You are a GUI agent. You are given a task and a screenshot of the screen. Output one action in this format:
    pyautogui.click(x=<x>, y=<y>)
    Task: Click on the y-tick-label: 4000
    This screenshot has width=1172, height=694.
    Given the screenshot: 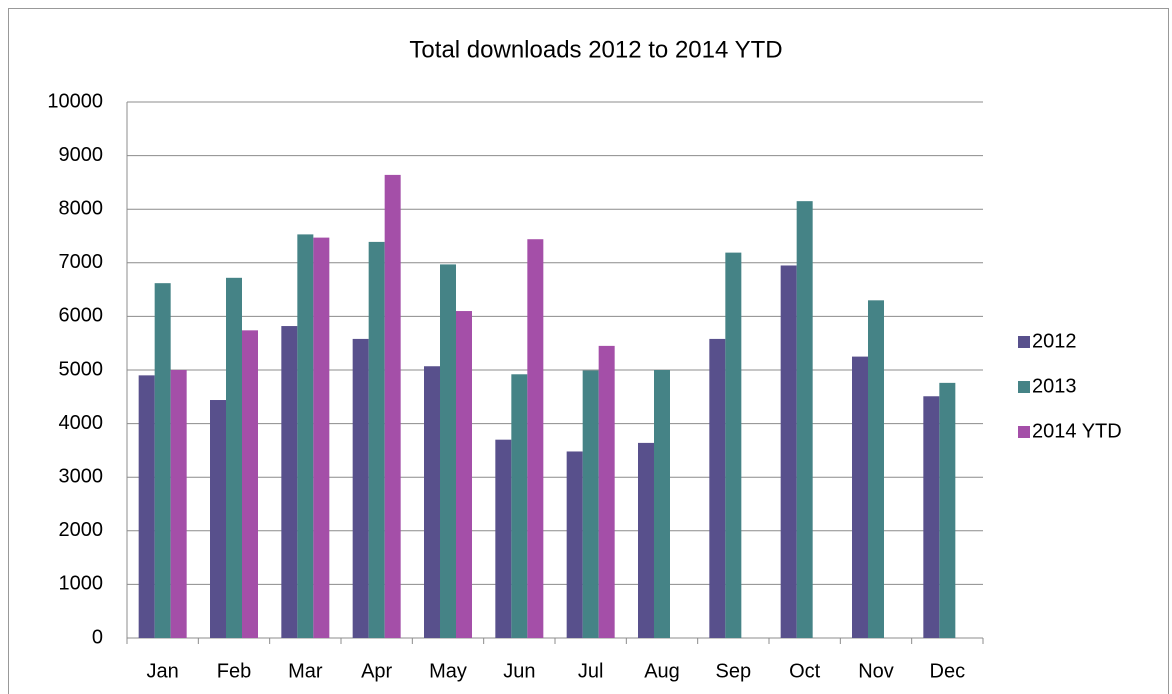 What is the action you would take?
    pyautogui.click(x=81, y=423)
    